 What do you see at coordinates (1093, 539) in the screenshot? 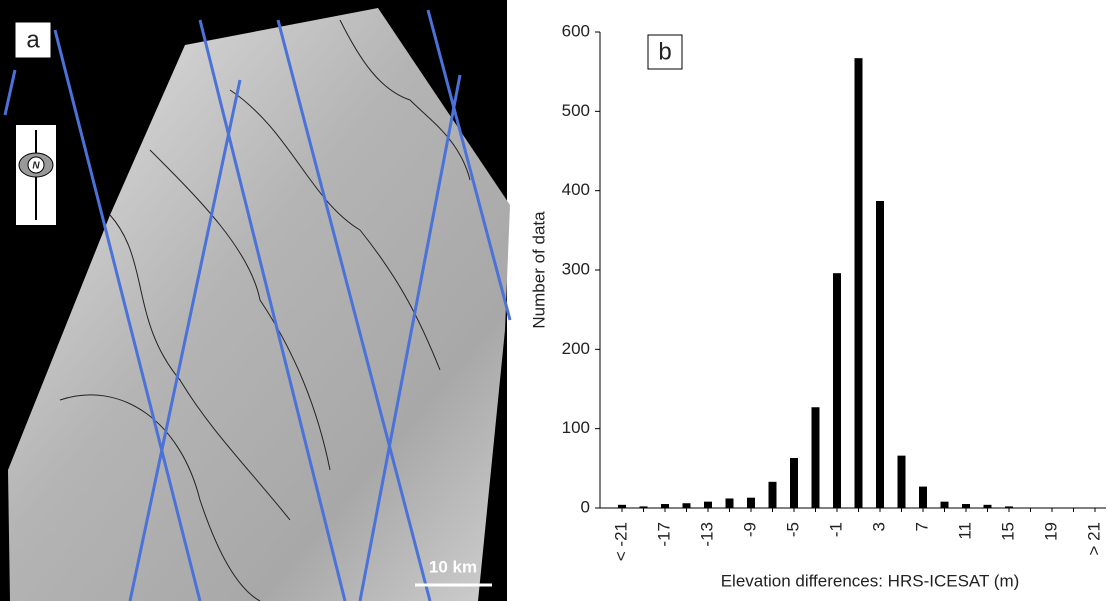
I see `x-tick-label: > 21` at bounding box center [1093, 539].